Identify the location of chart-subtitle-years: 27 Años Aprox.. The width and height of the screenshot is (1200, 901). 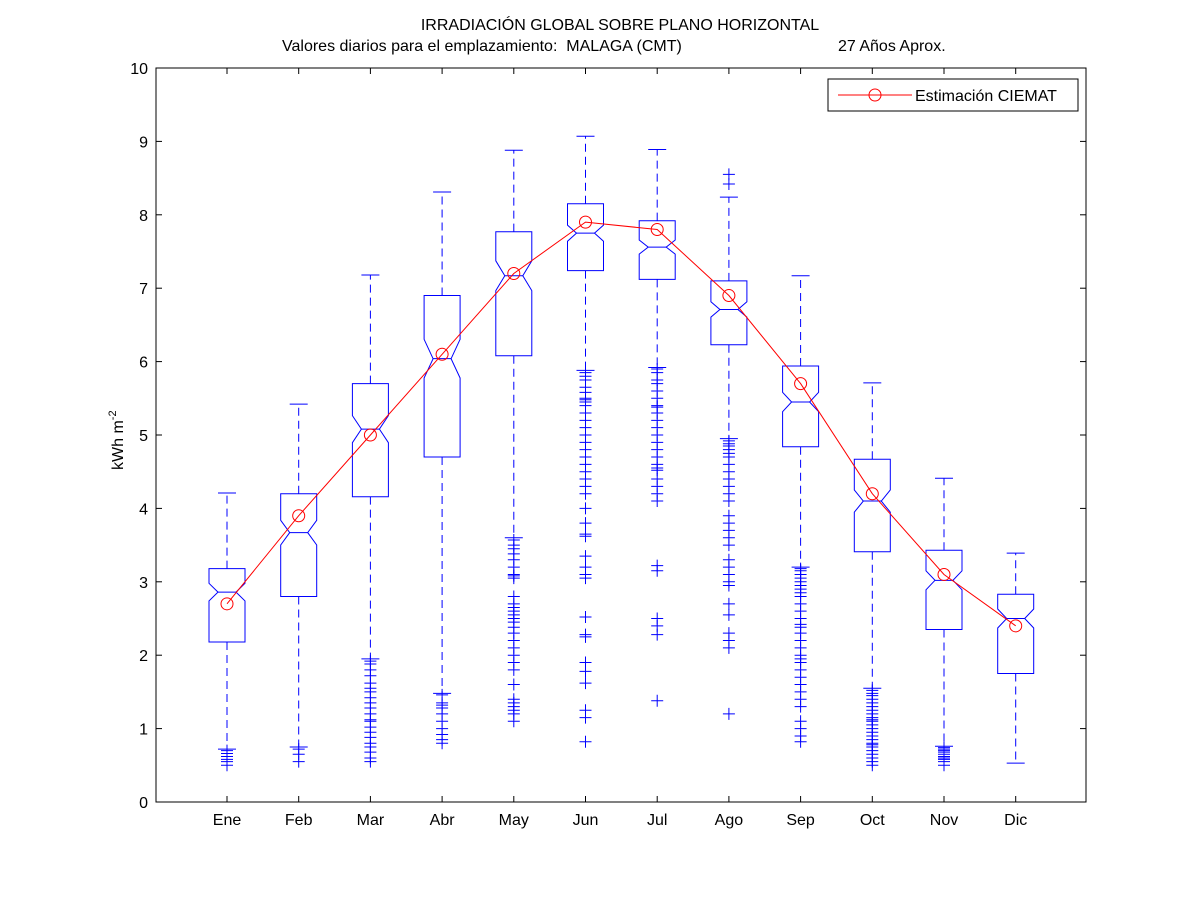
(892, 46).